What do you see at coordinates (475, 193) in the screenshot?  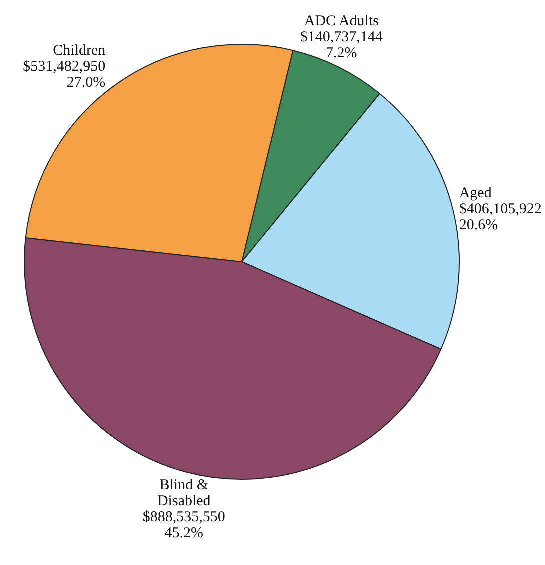 I see `slice-label: Aged` at bounding box center [475, 193].